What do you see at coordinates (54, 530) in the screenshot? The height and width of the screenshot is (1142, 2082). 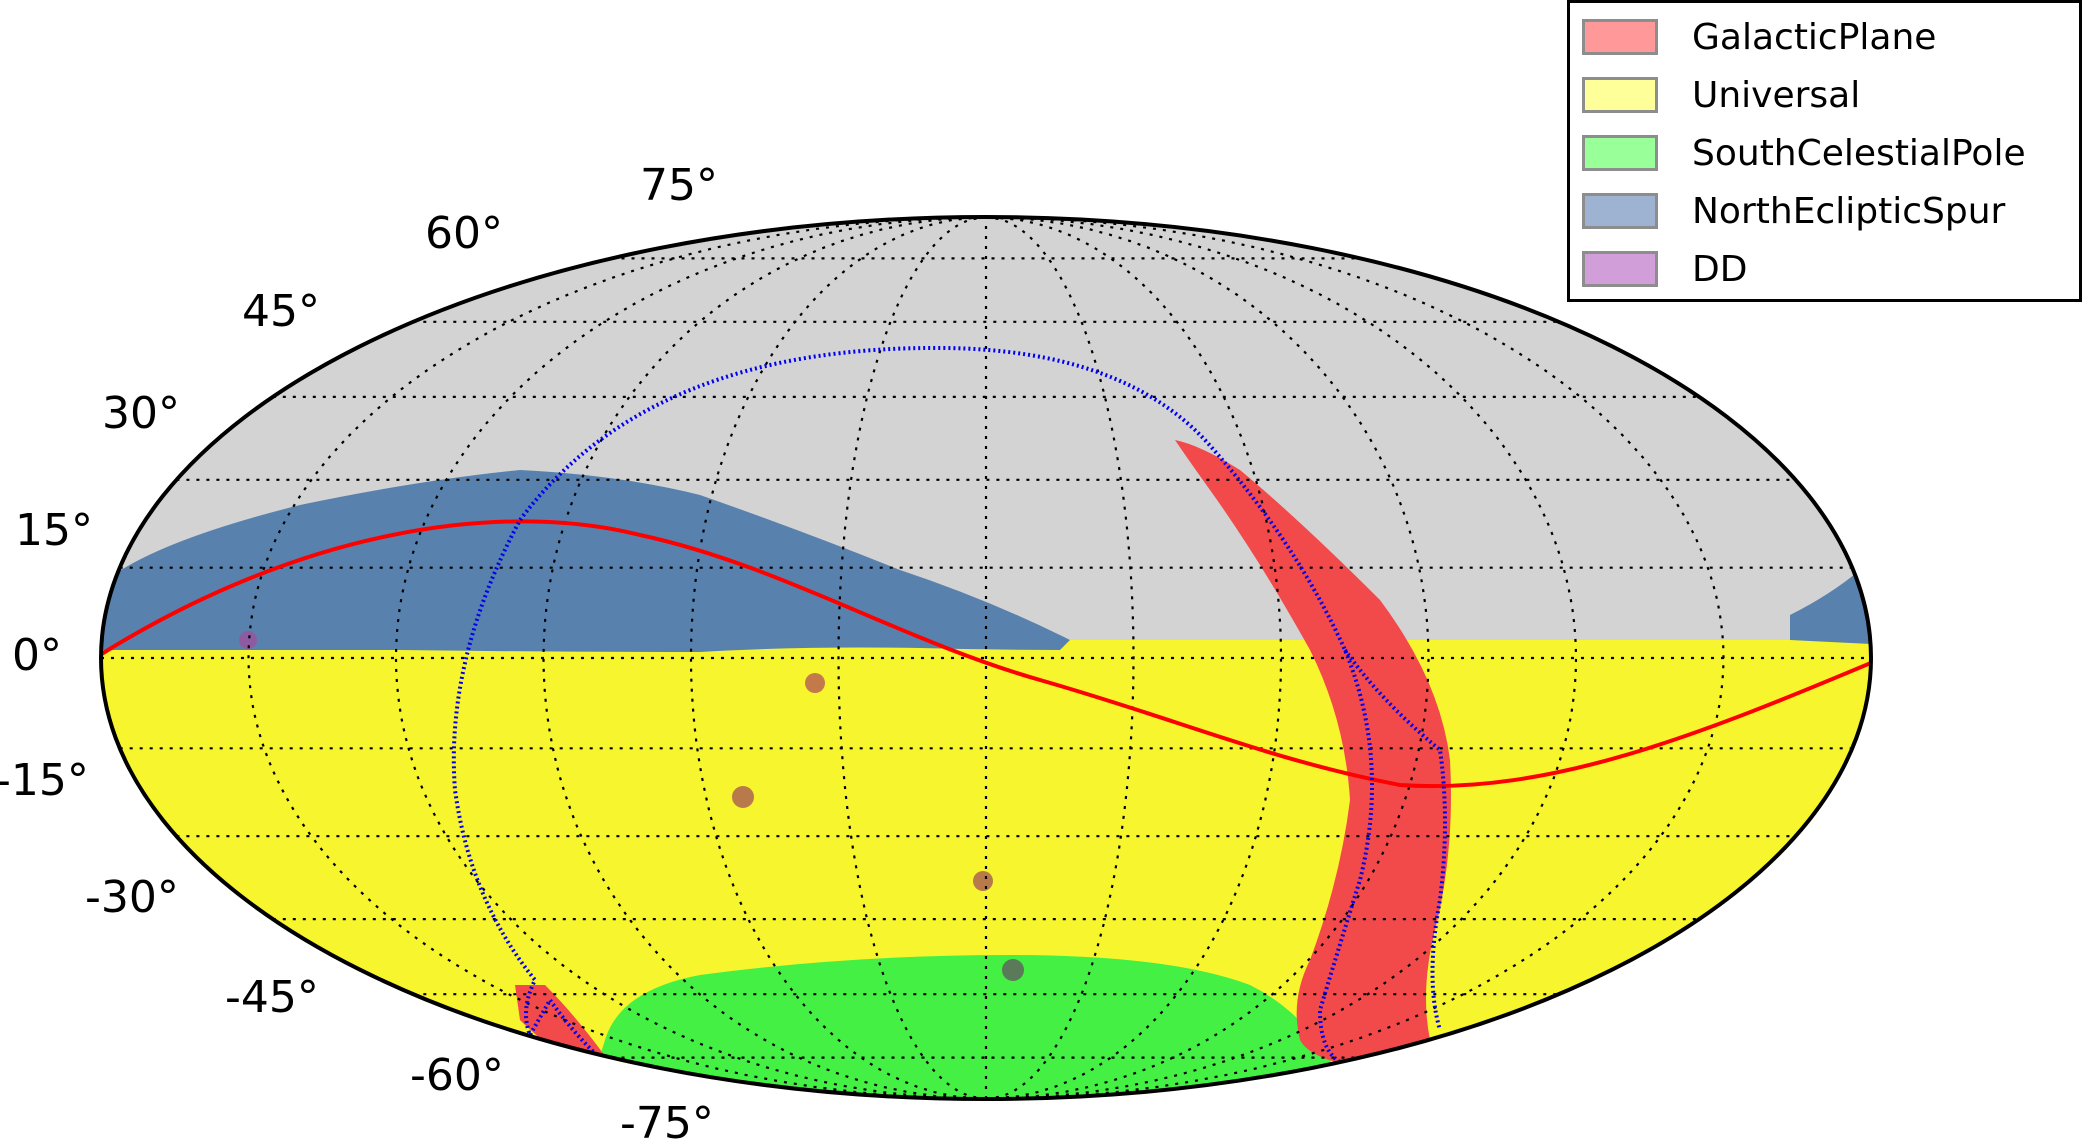 I see `lat-tick-label: 15°` at bounding box center [54, 530].